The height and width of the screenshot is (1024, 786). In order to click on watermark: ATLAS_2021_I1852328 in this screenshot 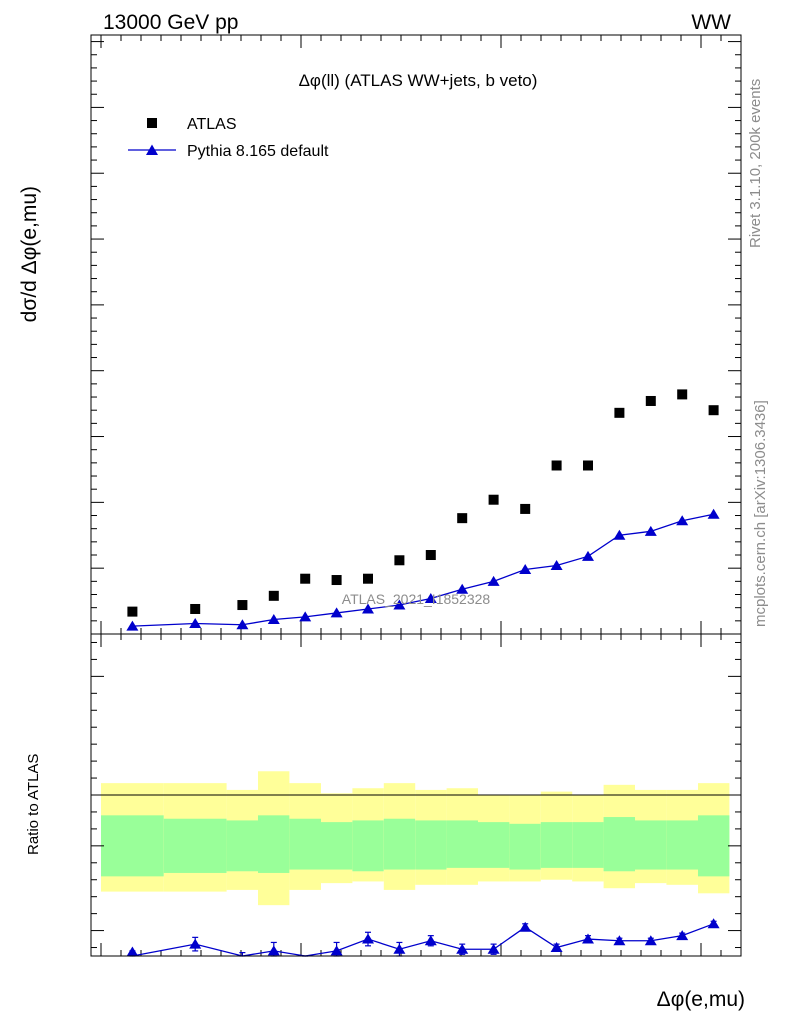, I will do `click(416, 599)`.